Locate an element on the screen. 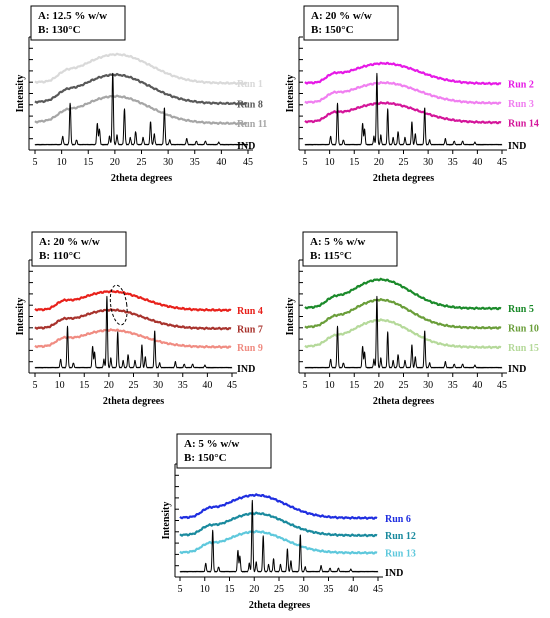  series-label: Run 11 is located at coordinates (252, 124).